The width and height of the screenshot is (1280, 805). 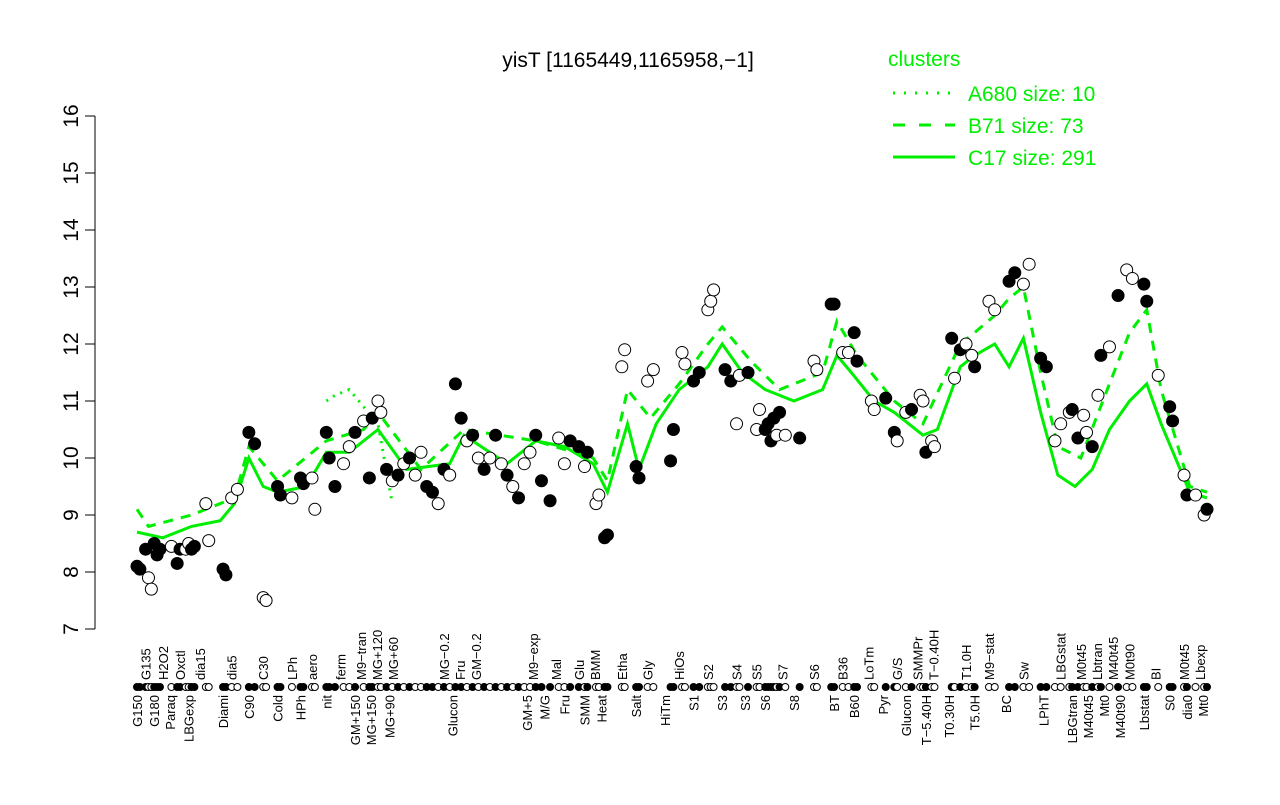 What do you see at coordinates (312, 667) in the screenshot?
I see `x-tick-label: aero` at bounding box center [312, 667].